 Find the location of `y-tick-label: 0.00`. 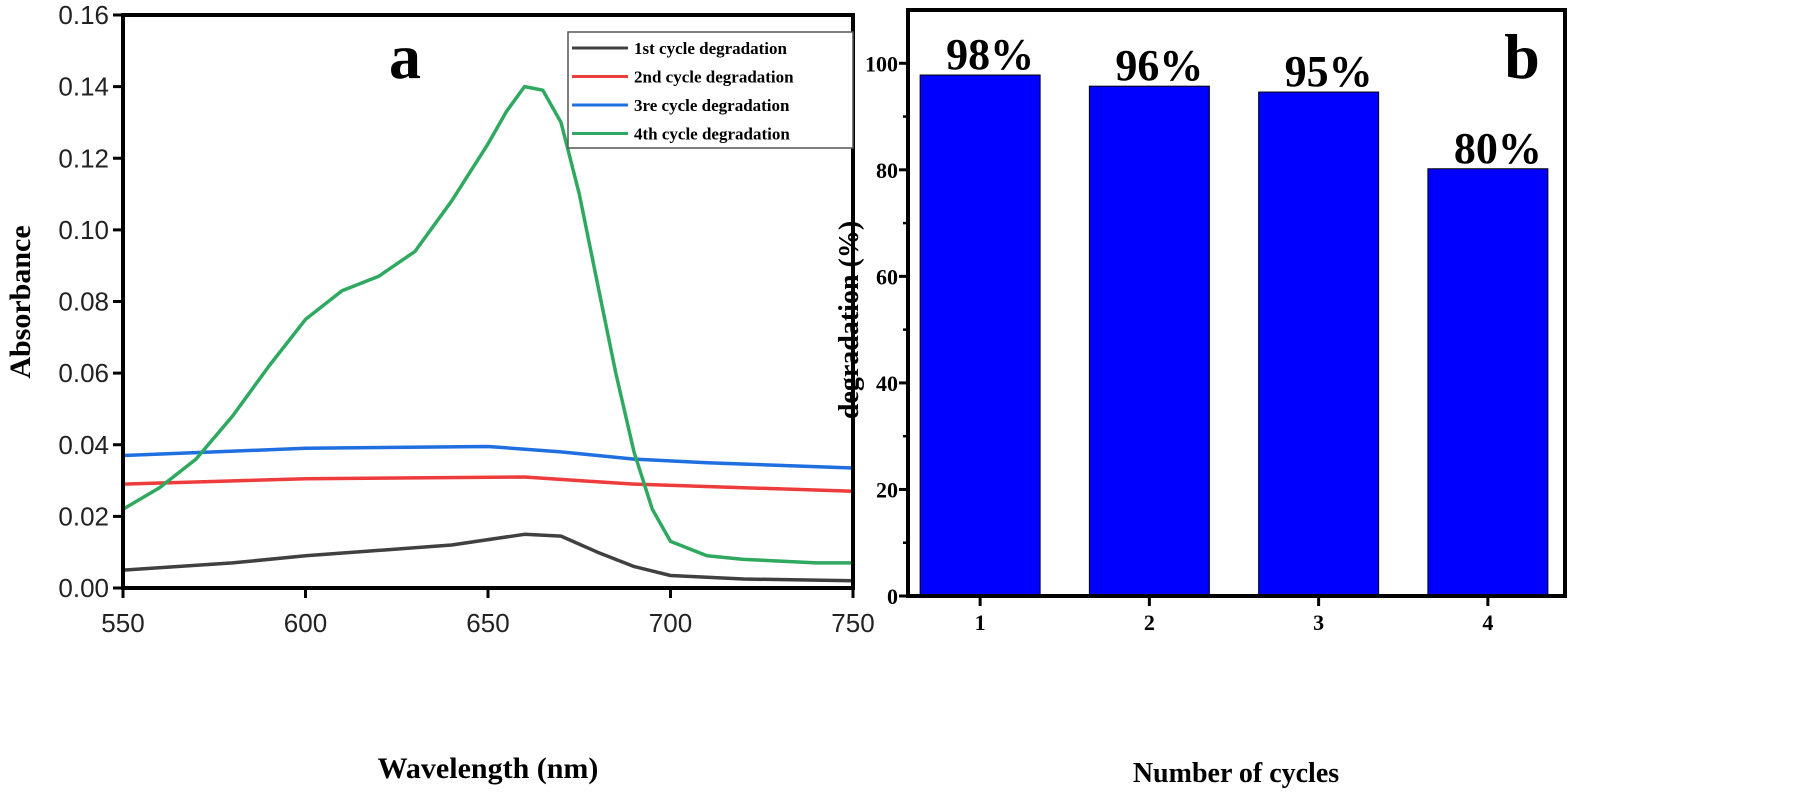

y-tick-label: 0.00 is located at coordinates (83, 588).